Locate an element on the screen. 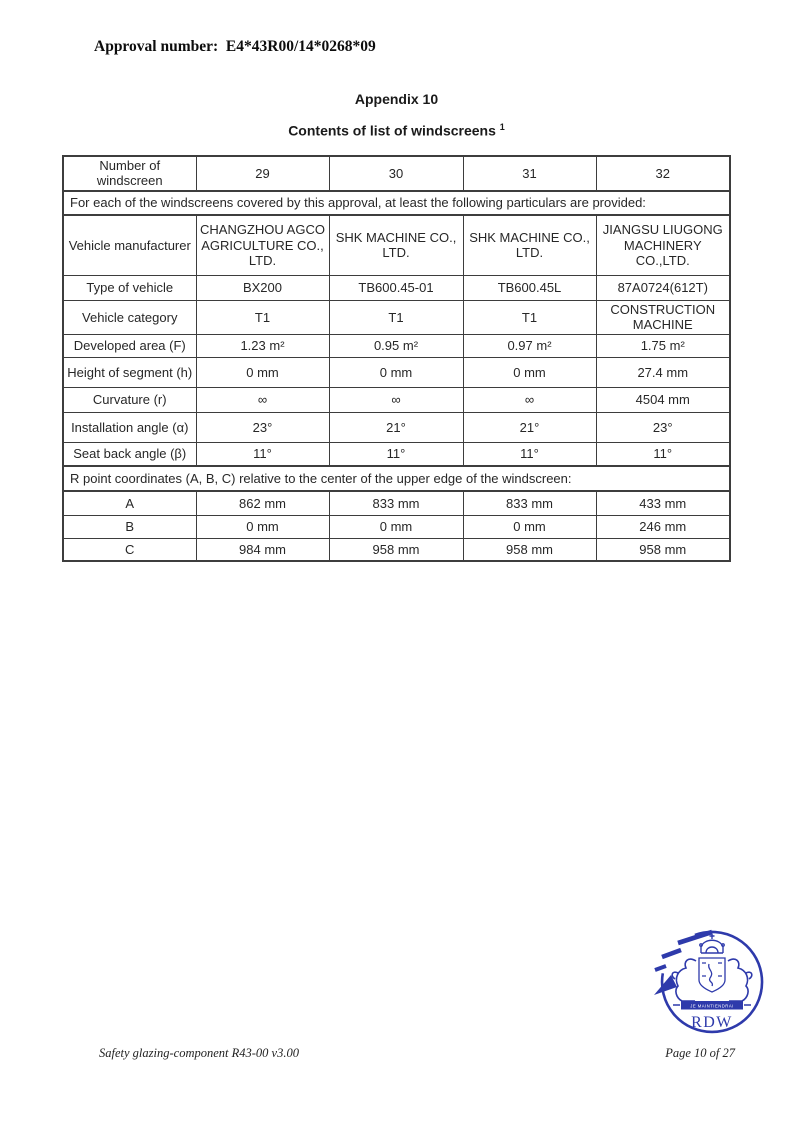  table-cell: 87A0724(612T) is located at coordinates (663, 288).